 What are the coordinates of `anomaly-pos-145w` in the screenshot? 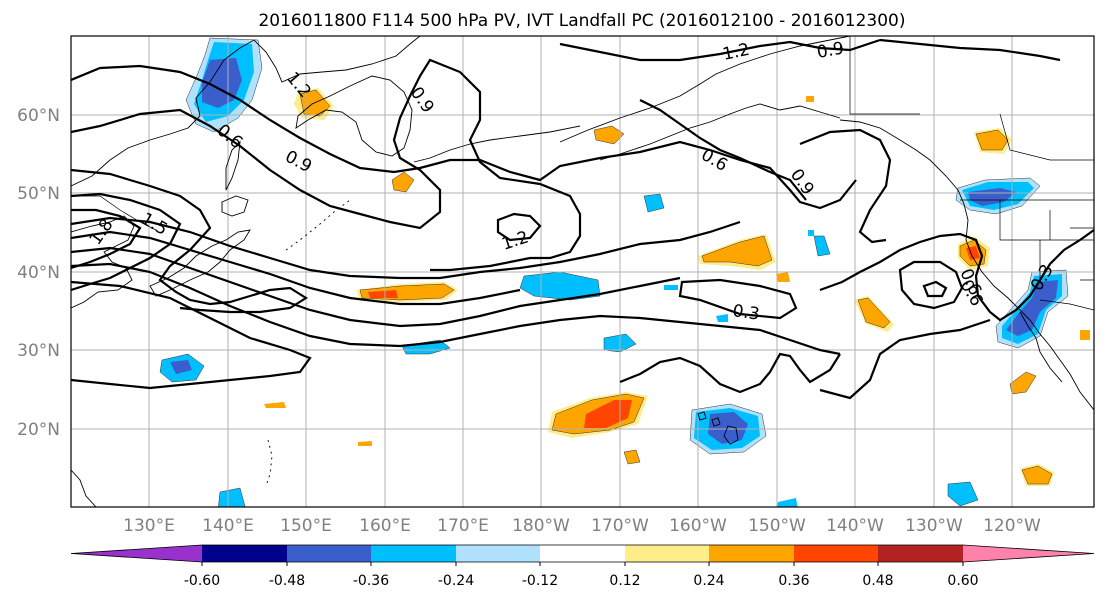 It's located at (810, 99).